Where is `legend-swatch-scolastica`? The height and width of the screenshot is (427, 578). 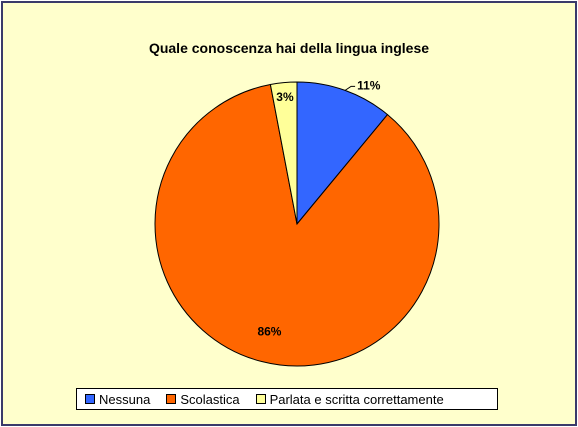 legend-swatch-scolastica is located at coordinates (171, 399).